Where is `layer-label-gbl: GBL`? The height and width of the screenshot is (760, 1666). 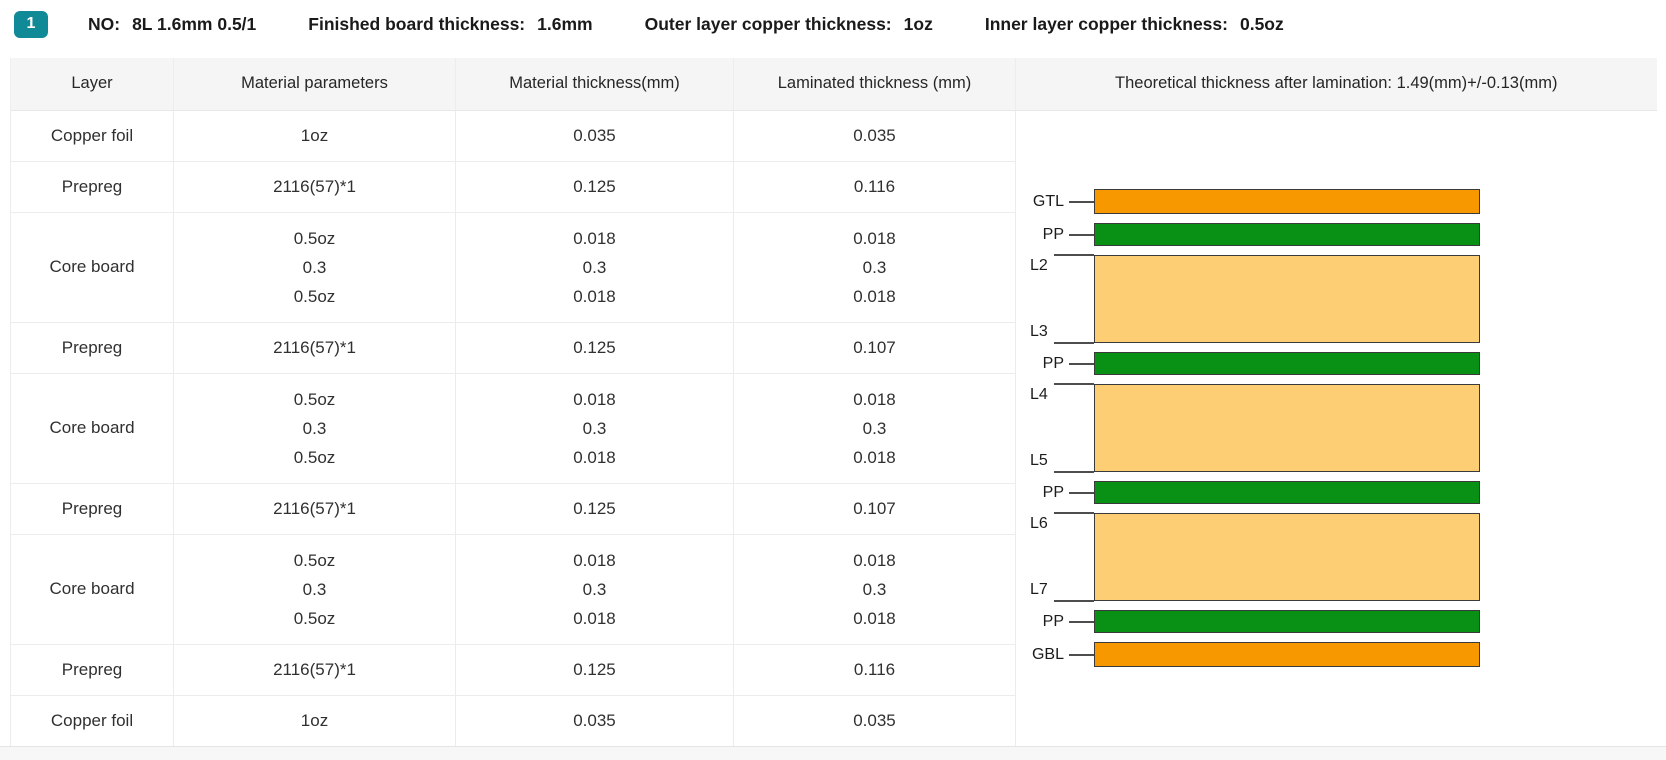 layer-label-gbl: GBL is located at coordinates (1047, 654).